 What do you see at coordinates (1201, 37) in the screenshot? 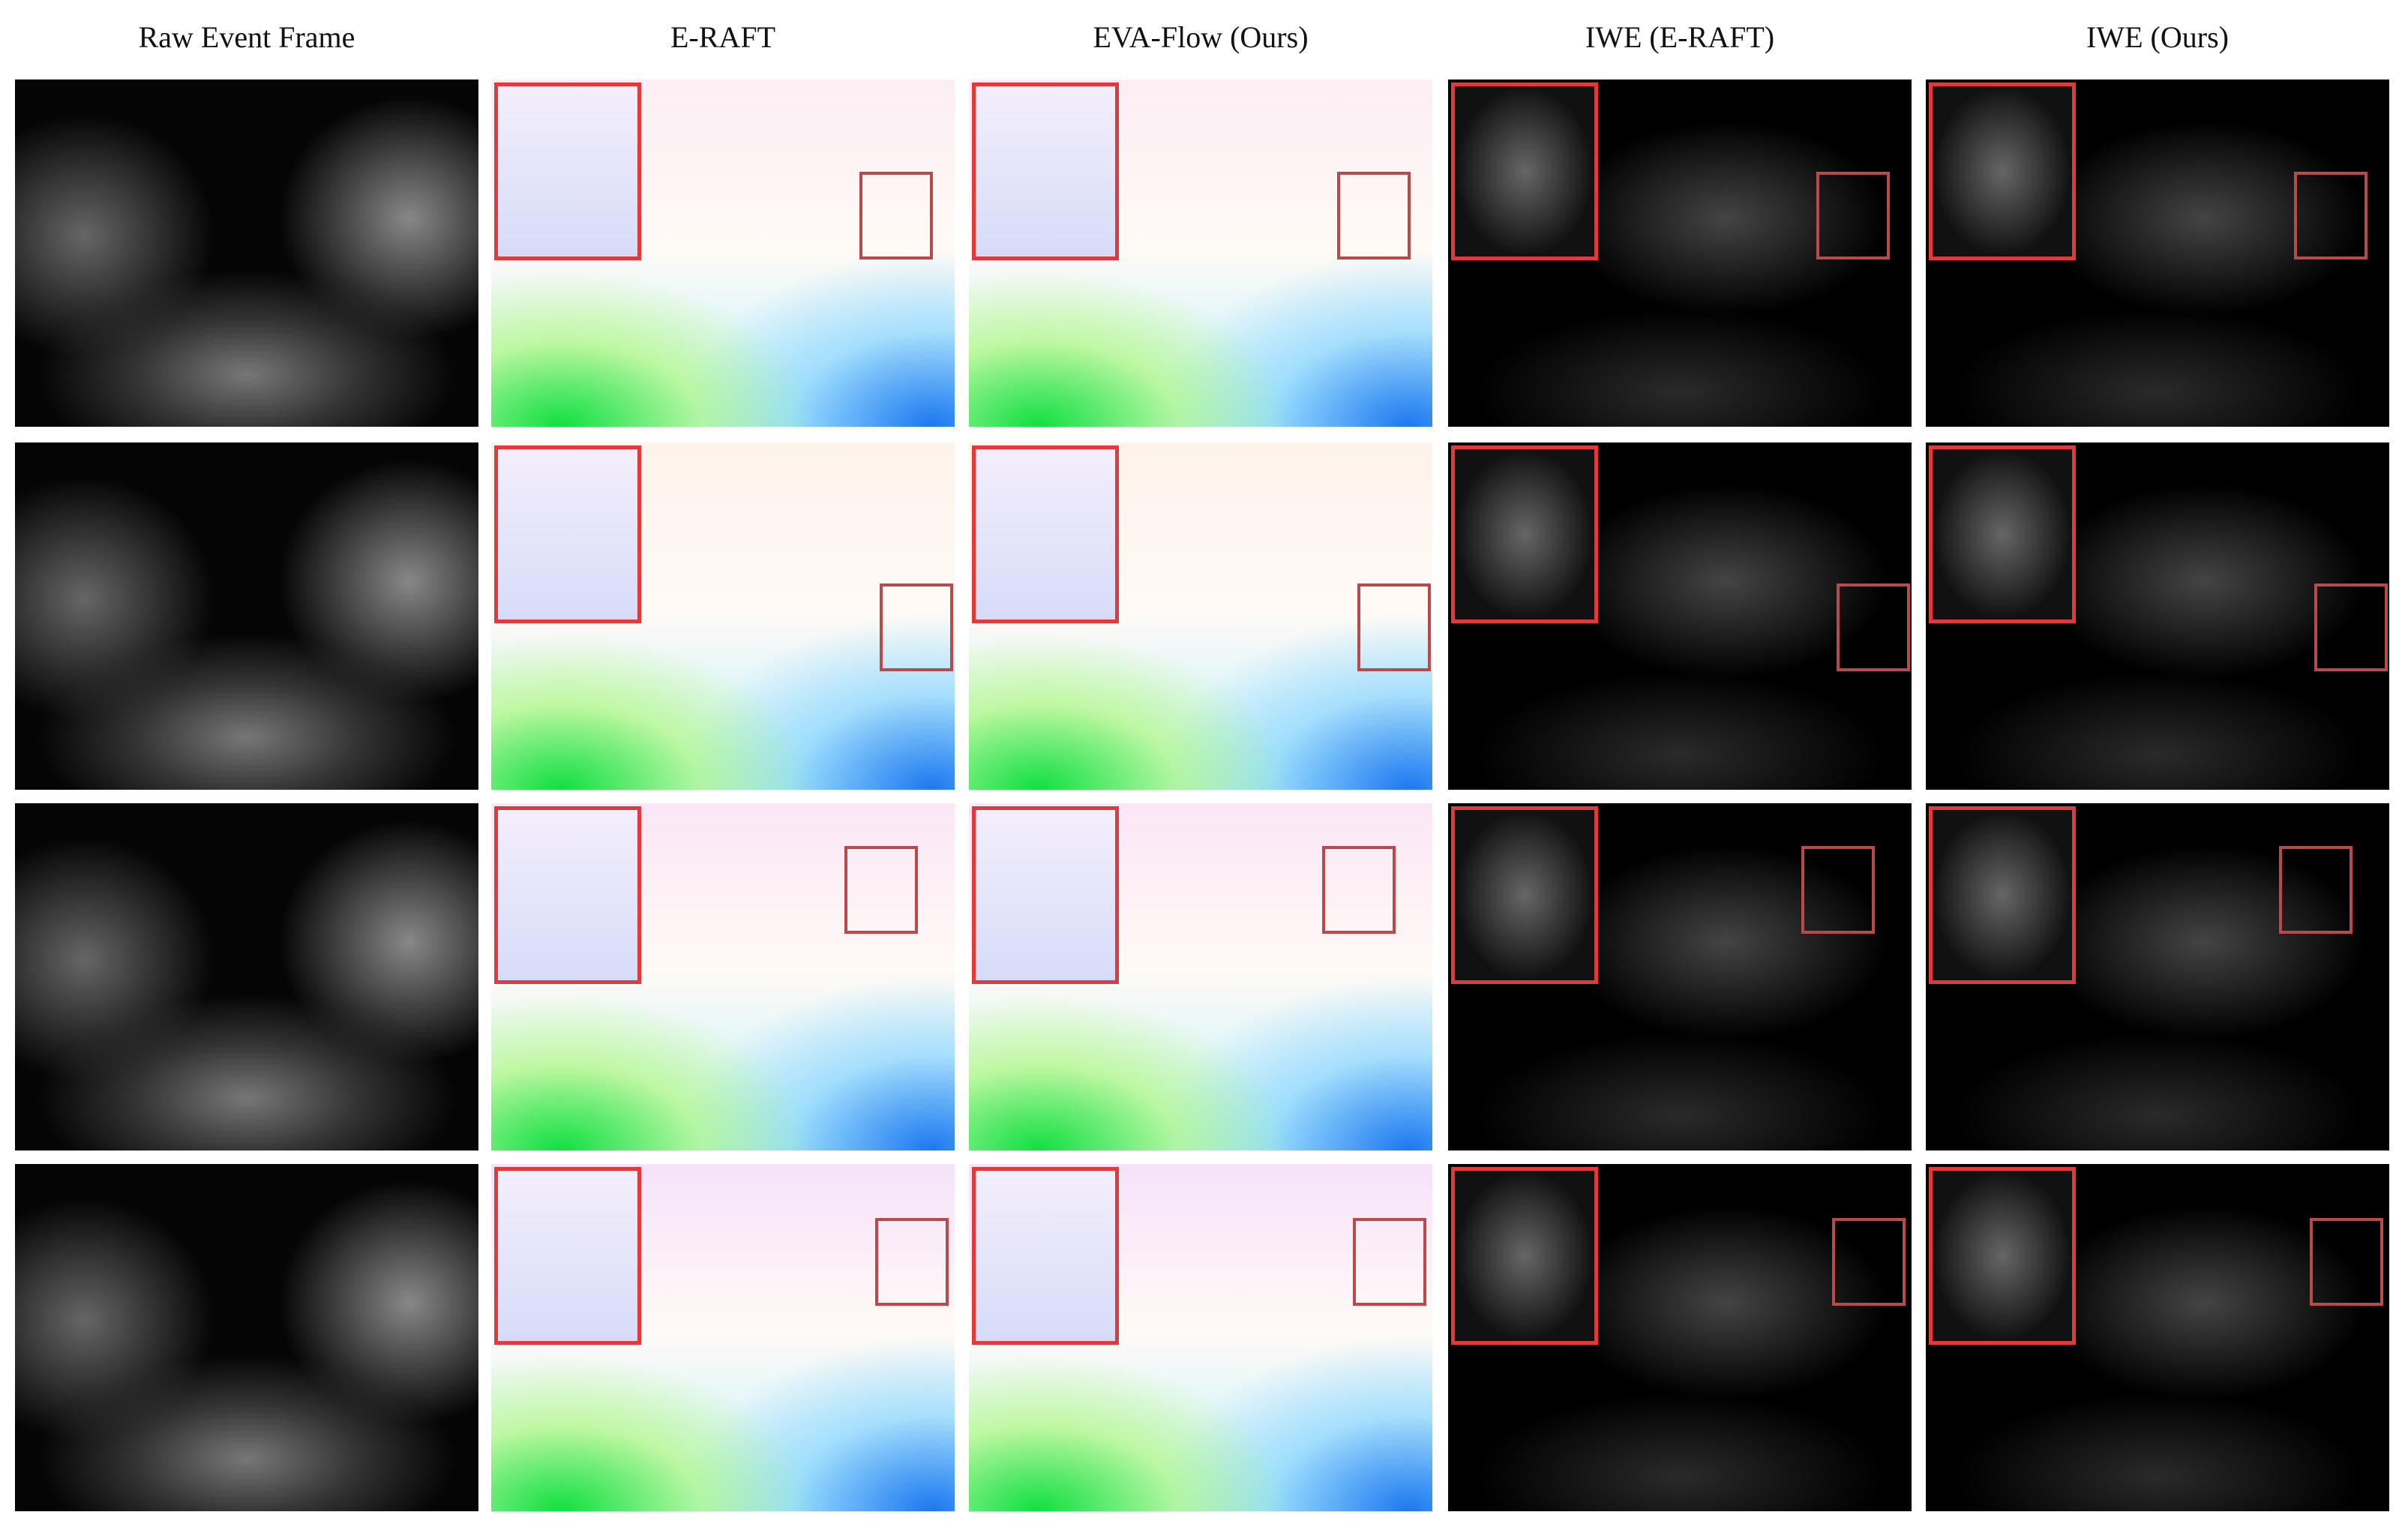
I see `column-header: EVA-Flow (Ours)` at bounding box center [1201, 37].